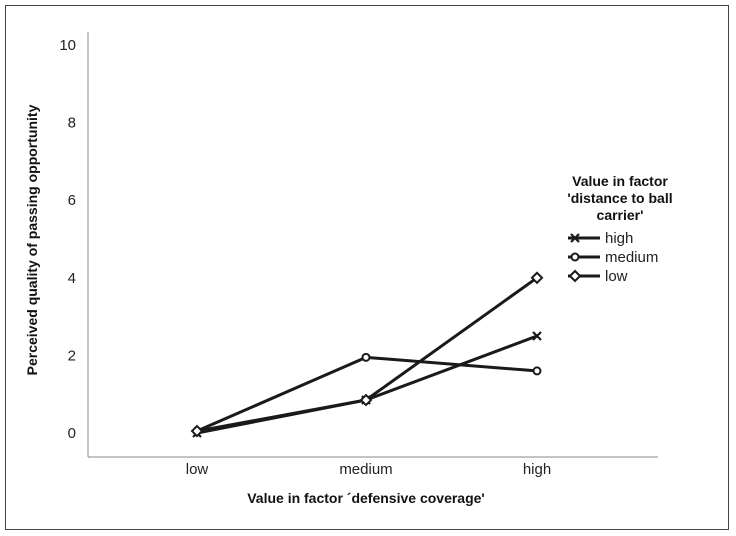 The image size is (736, 536). What do you see at coordinates (72, 123) in the screenshot?
I see `y-tick-label: 8` at bounding box center [72, 123].